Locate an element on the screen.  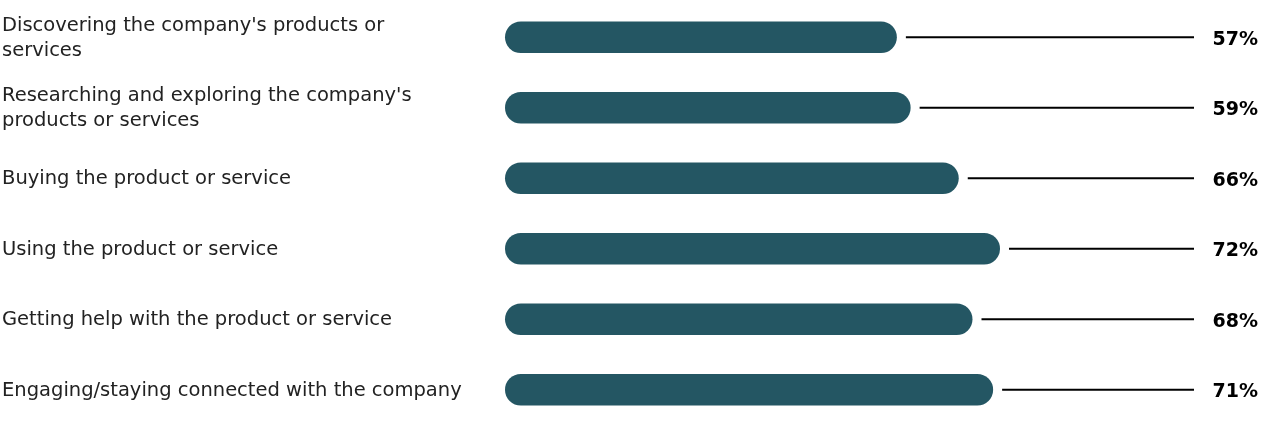
data-label: 59% is located at coordinates (1235, 108).